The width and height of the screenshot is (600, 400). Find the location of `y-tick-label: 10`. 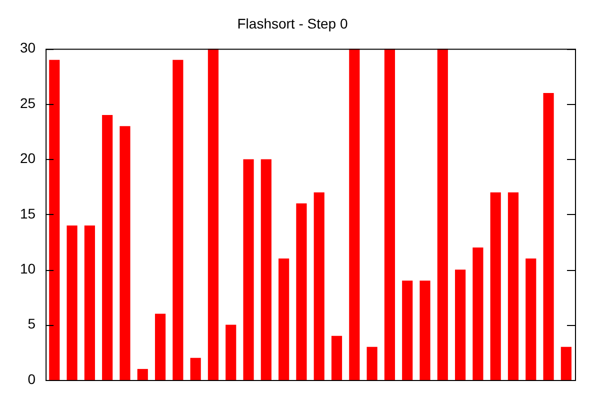

y-tick-label: 10 is located at coordinates (28, 268).